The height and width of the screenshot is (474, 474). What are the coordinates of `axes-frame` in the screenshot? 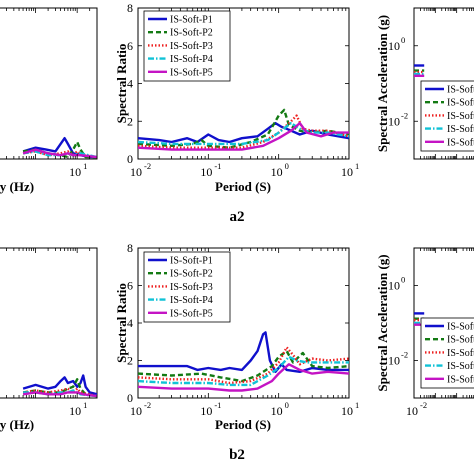 It's located at (49, 83).